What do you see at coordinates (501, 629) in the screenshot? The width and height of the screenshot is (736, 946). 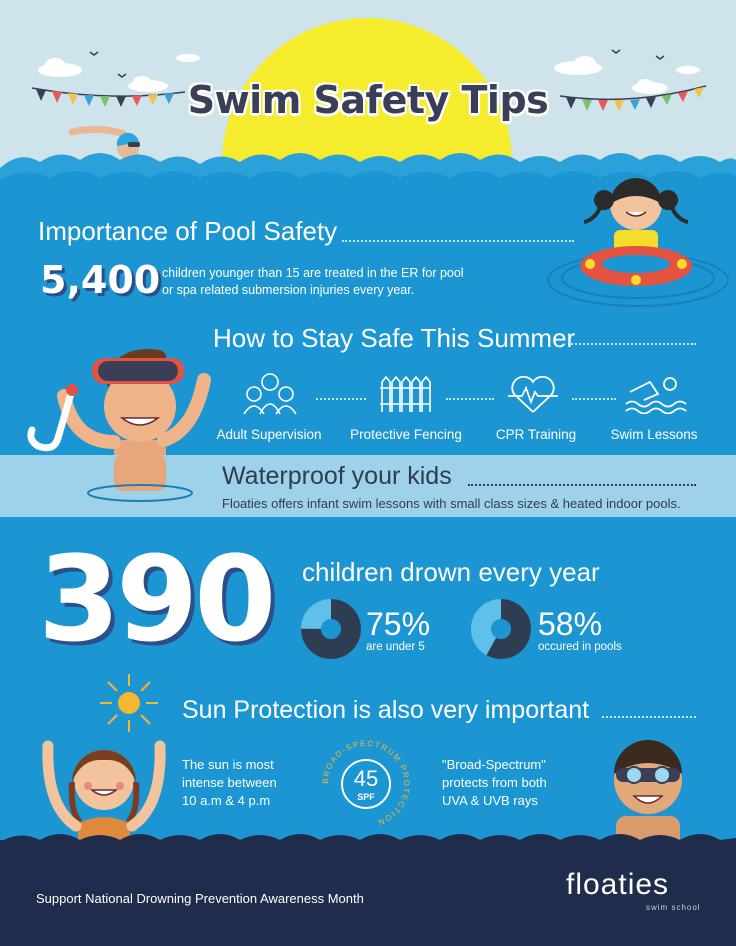 I see `donut-chart-pools` at bounding box center [501, 629].